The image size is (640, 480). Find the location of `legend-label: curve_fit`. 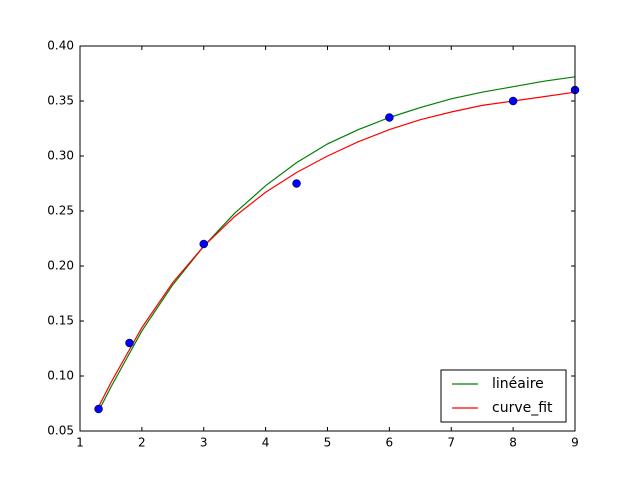

legend-label: curve_fit is located at coordinates (522, 408).